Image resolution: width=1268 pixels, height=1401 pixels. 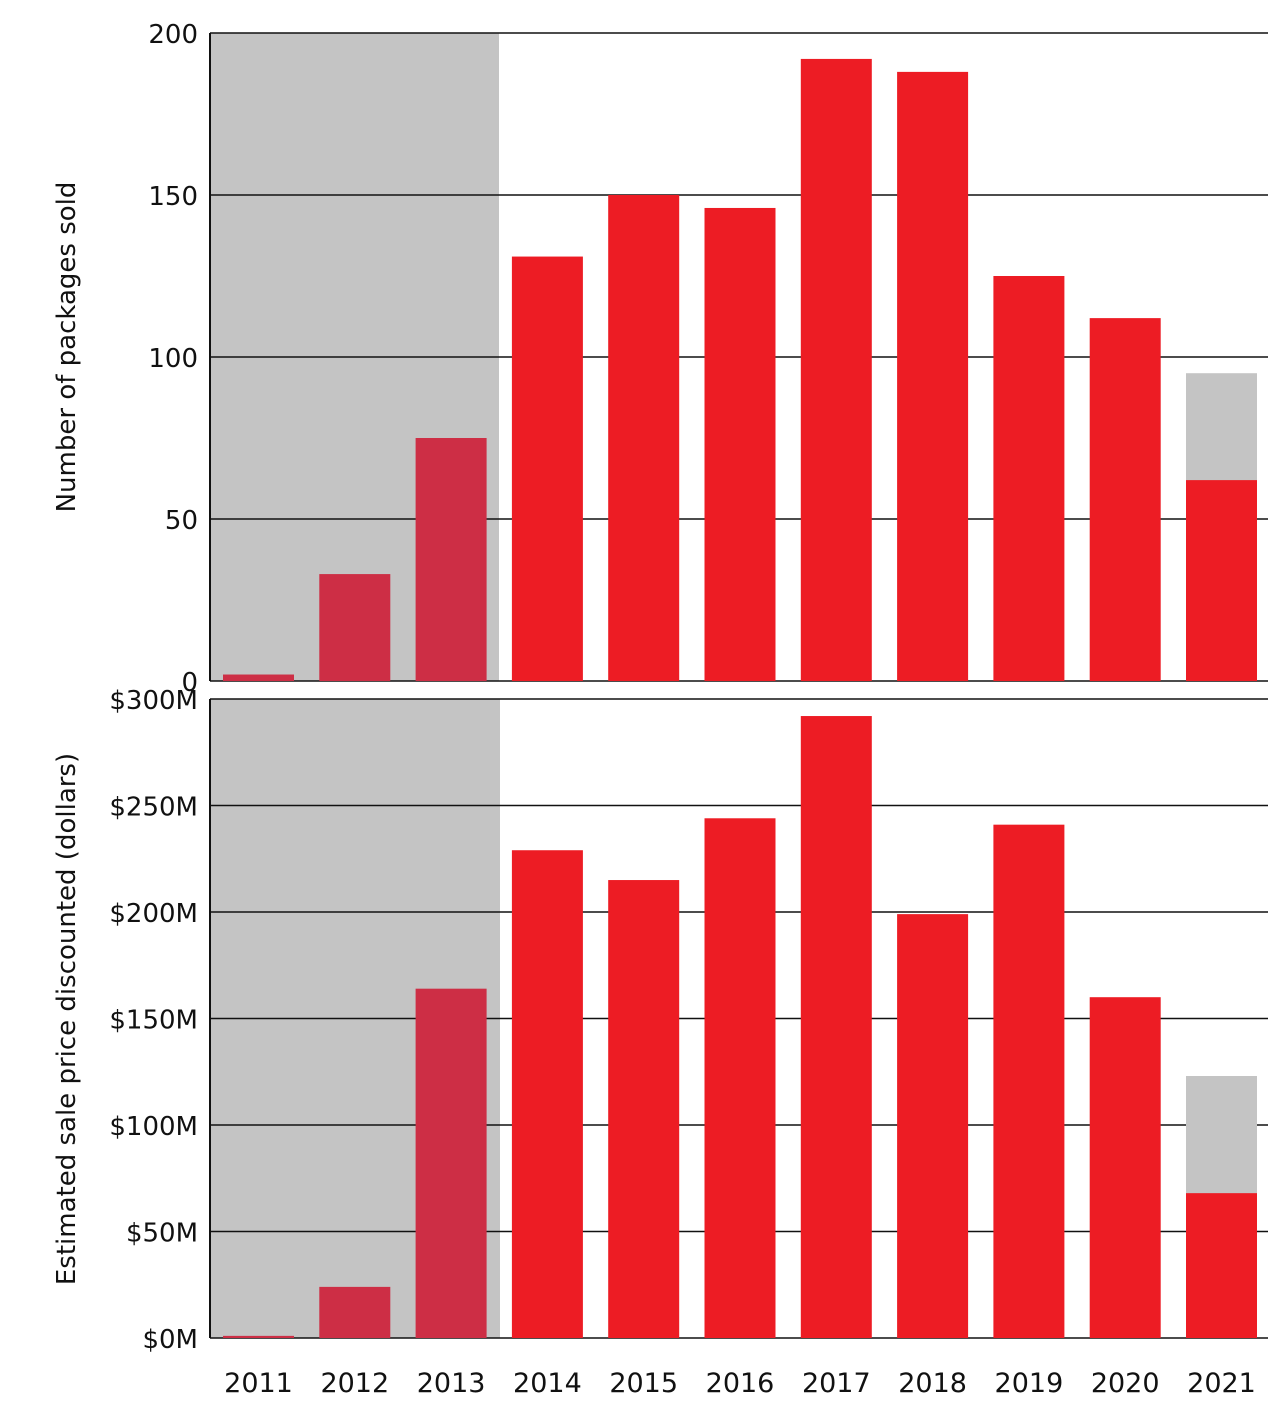 What do you see at coordinates (836, 1383) in the screenshot?
I see `x-tick-label: 2017` at bounding box center [836, 1383].